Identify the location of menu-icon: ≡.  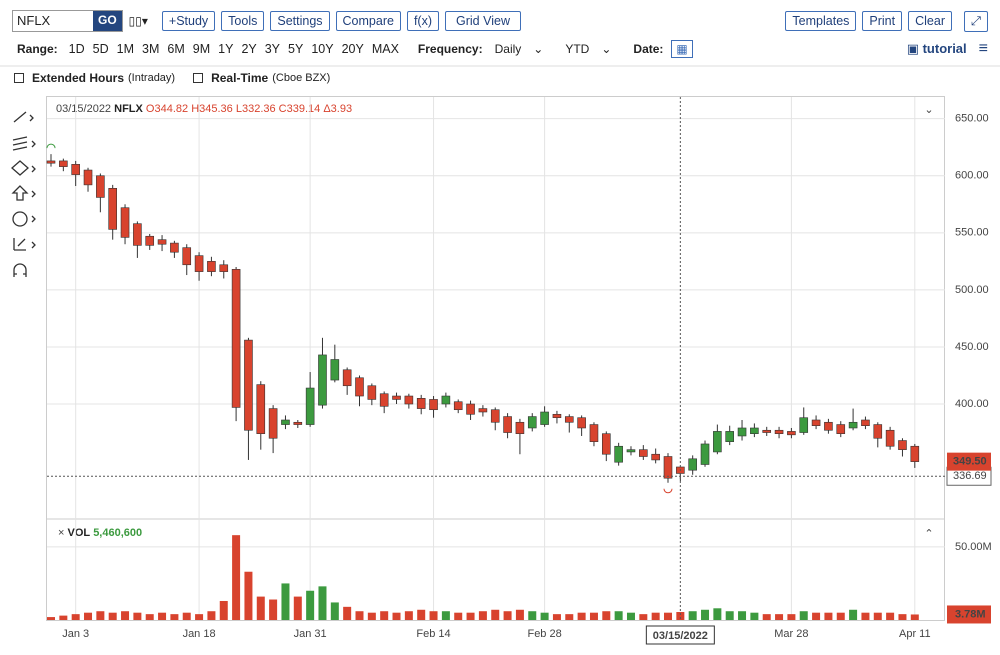
(983, 48).